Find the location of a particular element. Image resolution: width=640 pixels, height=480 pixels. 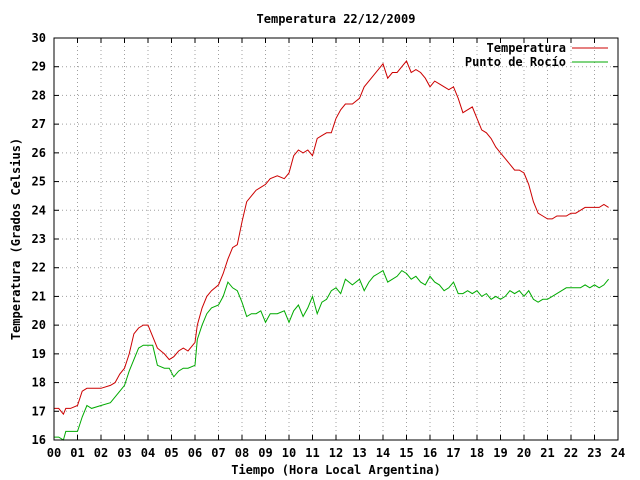

x-tick-label: 18 is located at coordinates (477, 453).